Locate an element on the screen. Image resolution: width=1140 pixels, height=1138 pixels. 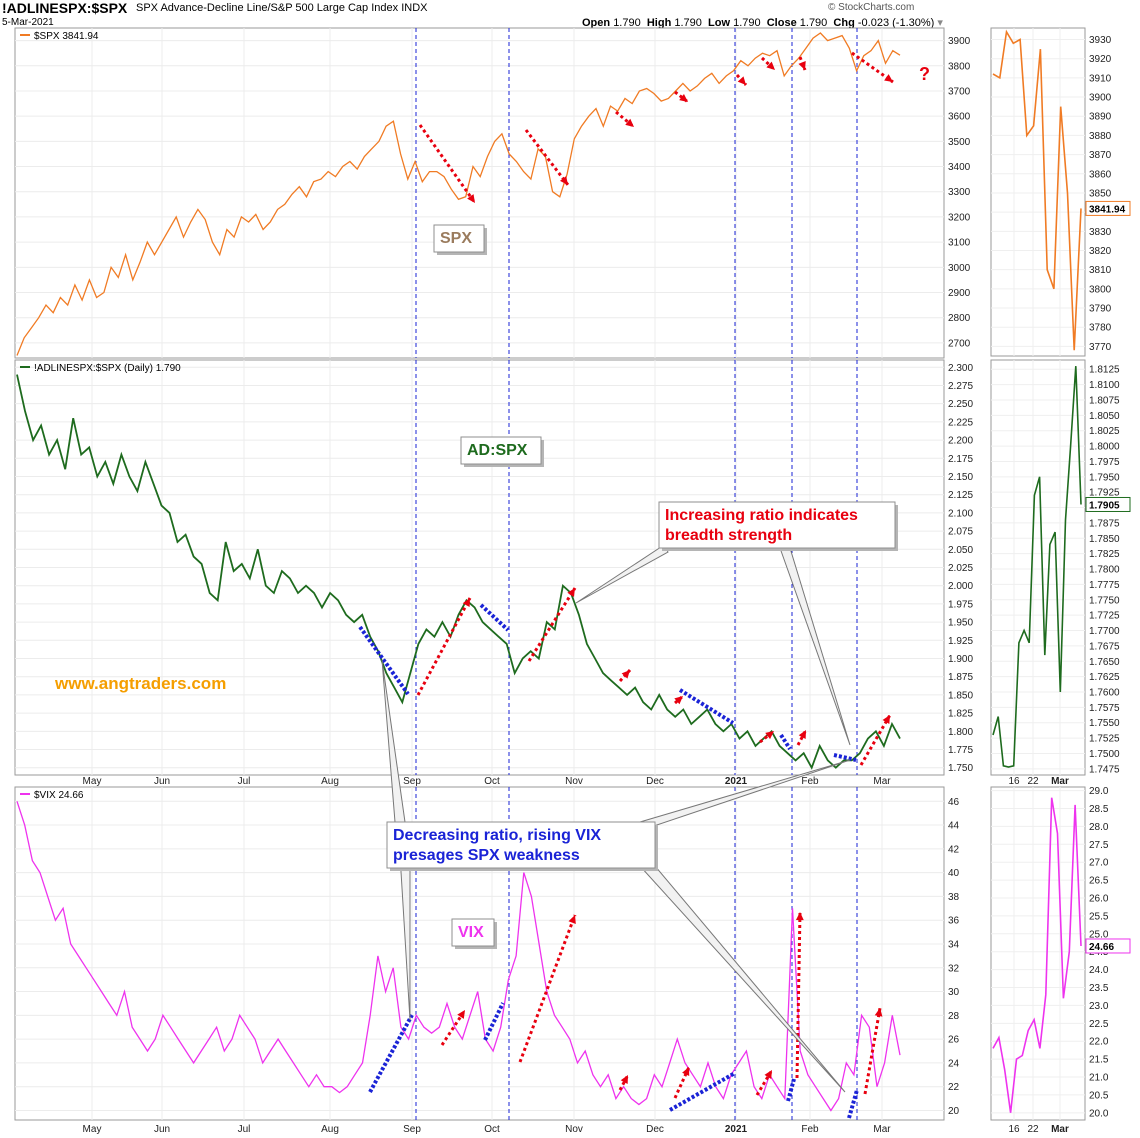
callout-text: Increasing ratio indicates is located at coordinates (761, 515).